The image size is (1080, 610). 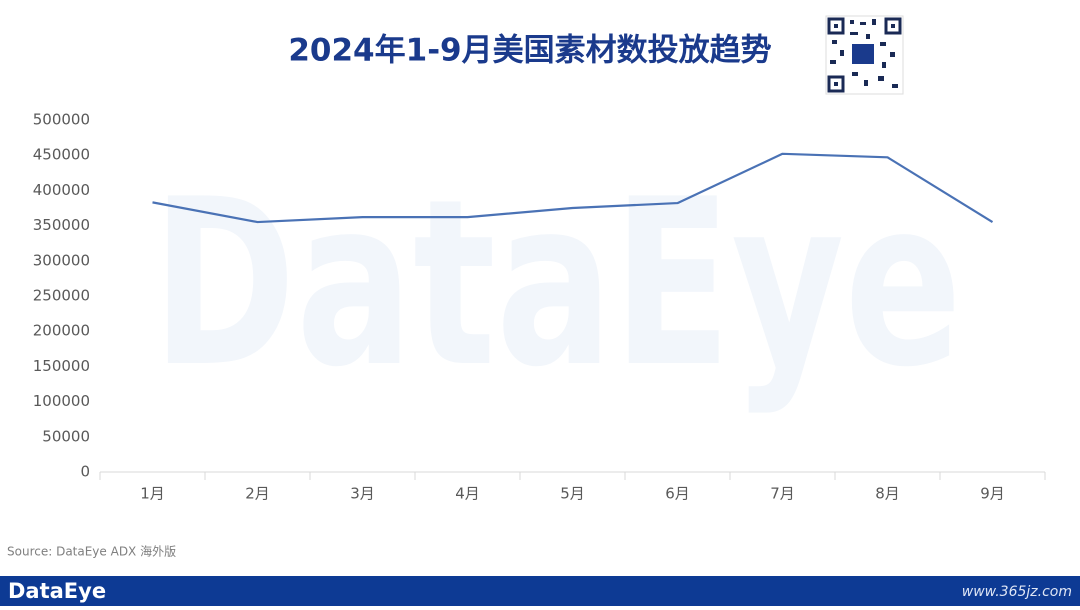 I want to click on y-tick-label: 350000, so click(x=61, y=225).